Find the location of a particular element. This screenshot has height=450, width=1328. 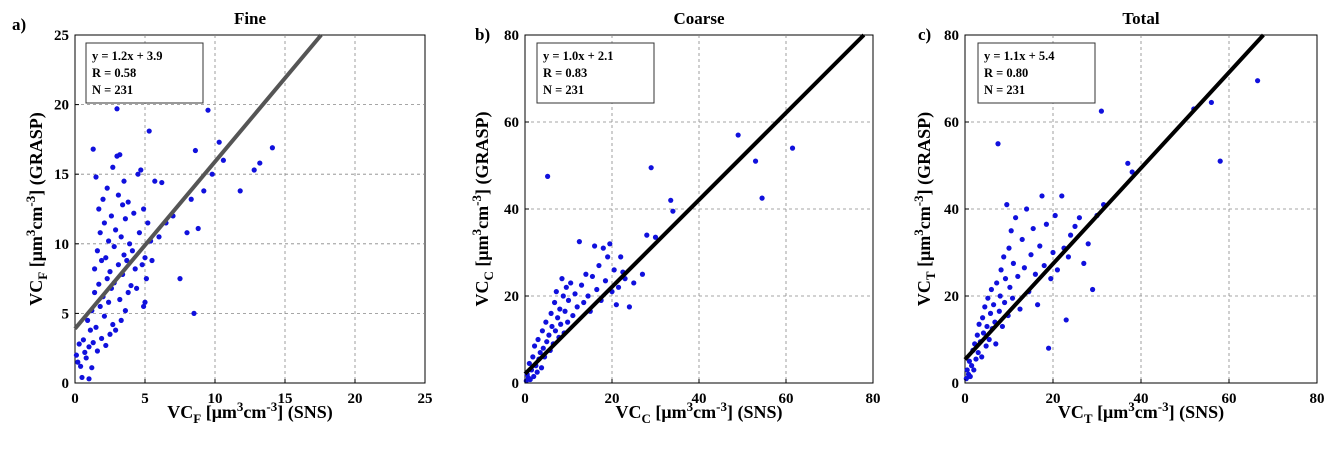

title-coarse: Coarse is located at coordinates (699, 18).